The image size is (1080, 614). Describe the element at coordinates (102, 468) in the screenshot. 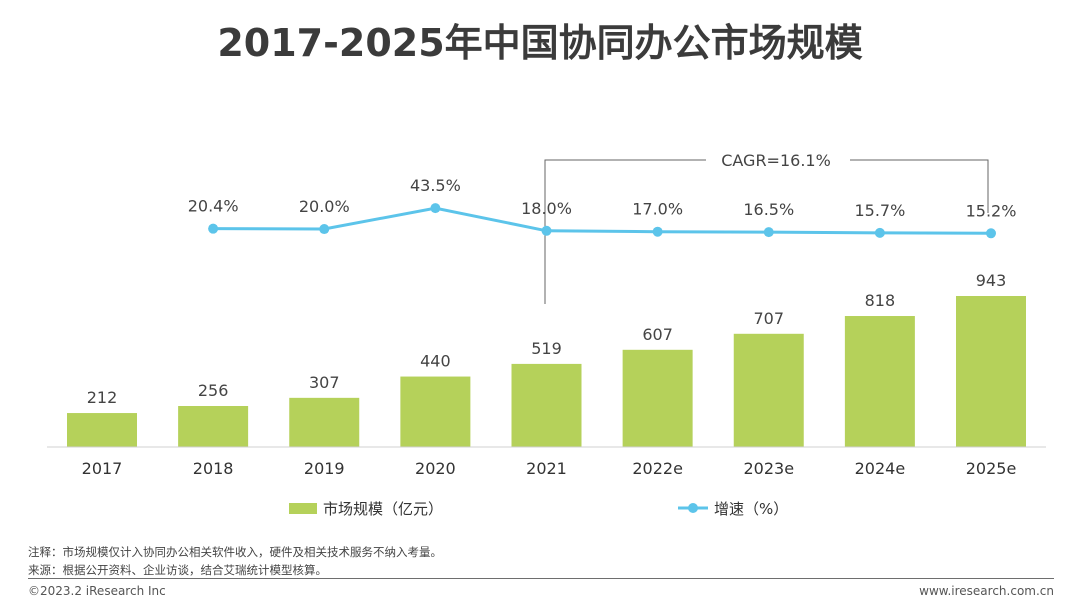

I see `x-tick-label: 2017` at that location.